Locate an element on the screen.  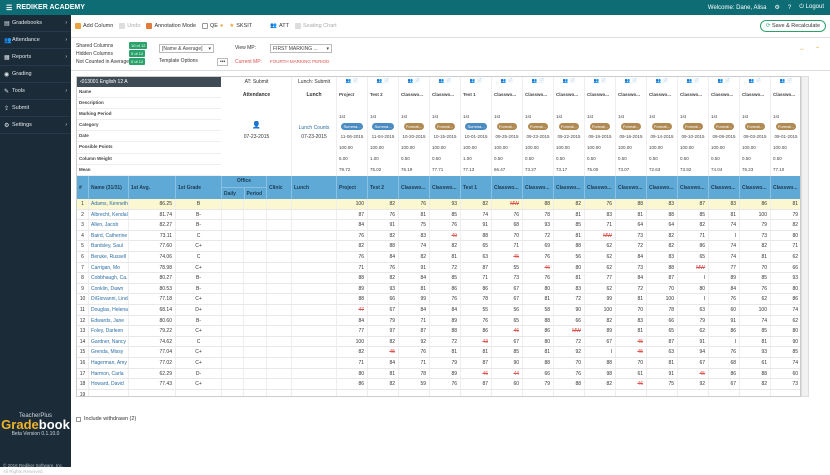
score-cell: 59 is located at coordinates (414, 384).